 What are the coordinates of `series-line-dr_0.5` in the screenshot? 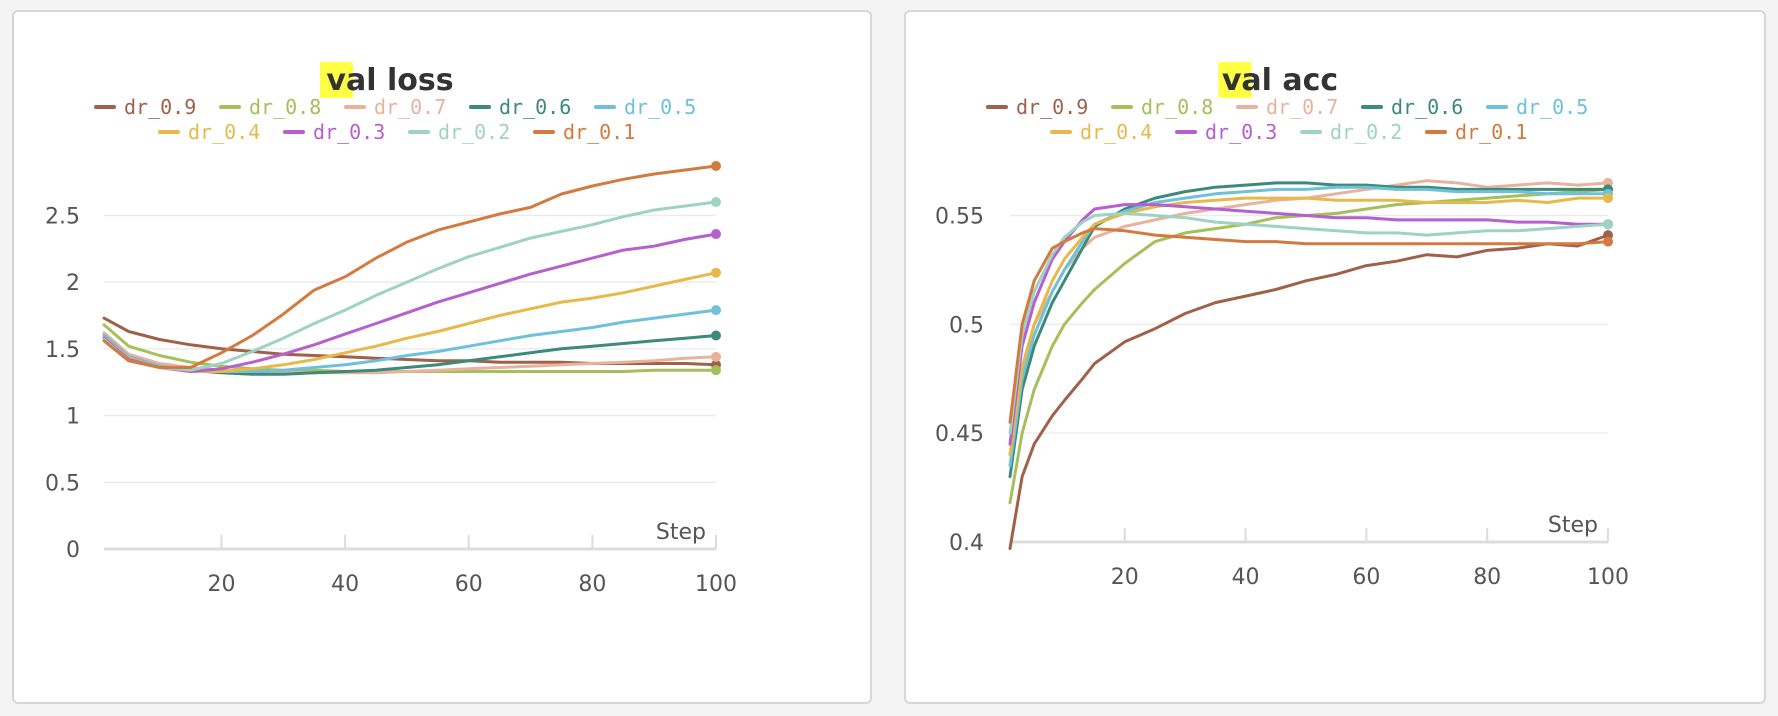 It's located at (1309, 326).